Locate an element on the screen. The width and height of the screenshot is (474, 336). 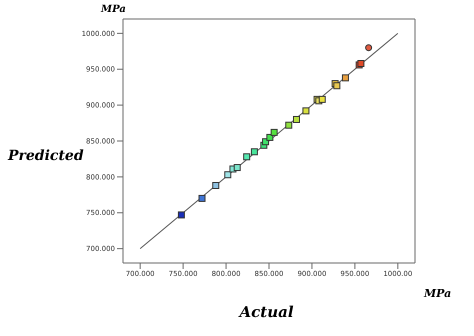
y-axis-title: Predicted is located at coordinates (46, 156).